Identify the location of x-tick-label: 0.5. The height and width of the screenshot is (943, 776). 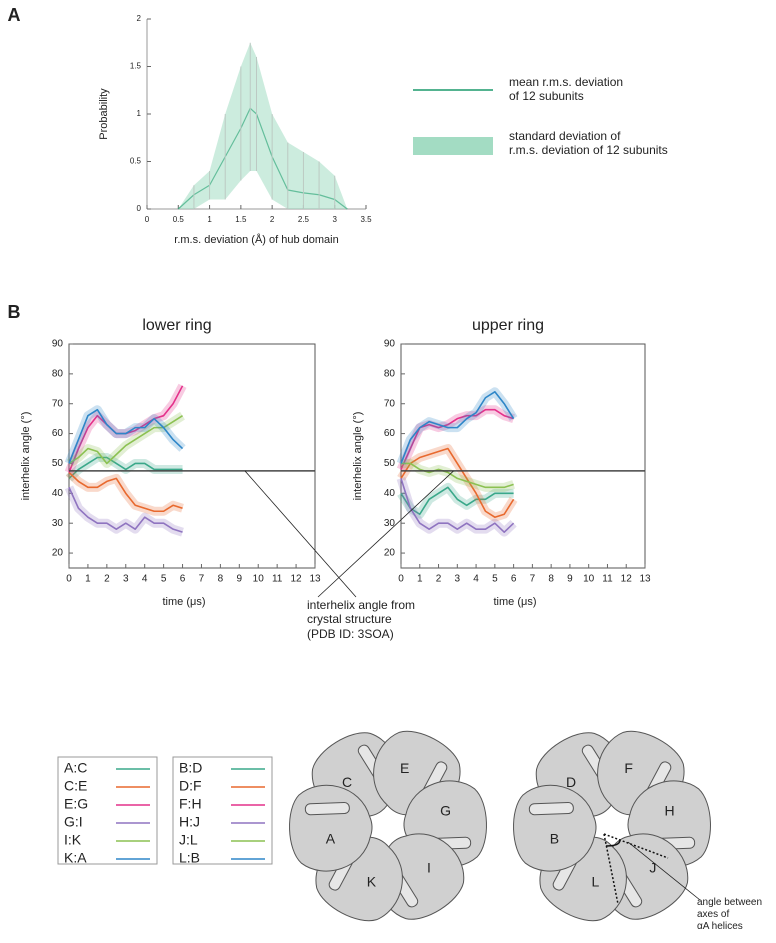
(179, 219).